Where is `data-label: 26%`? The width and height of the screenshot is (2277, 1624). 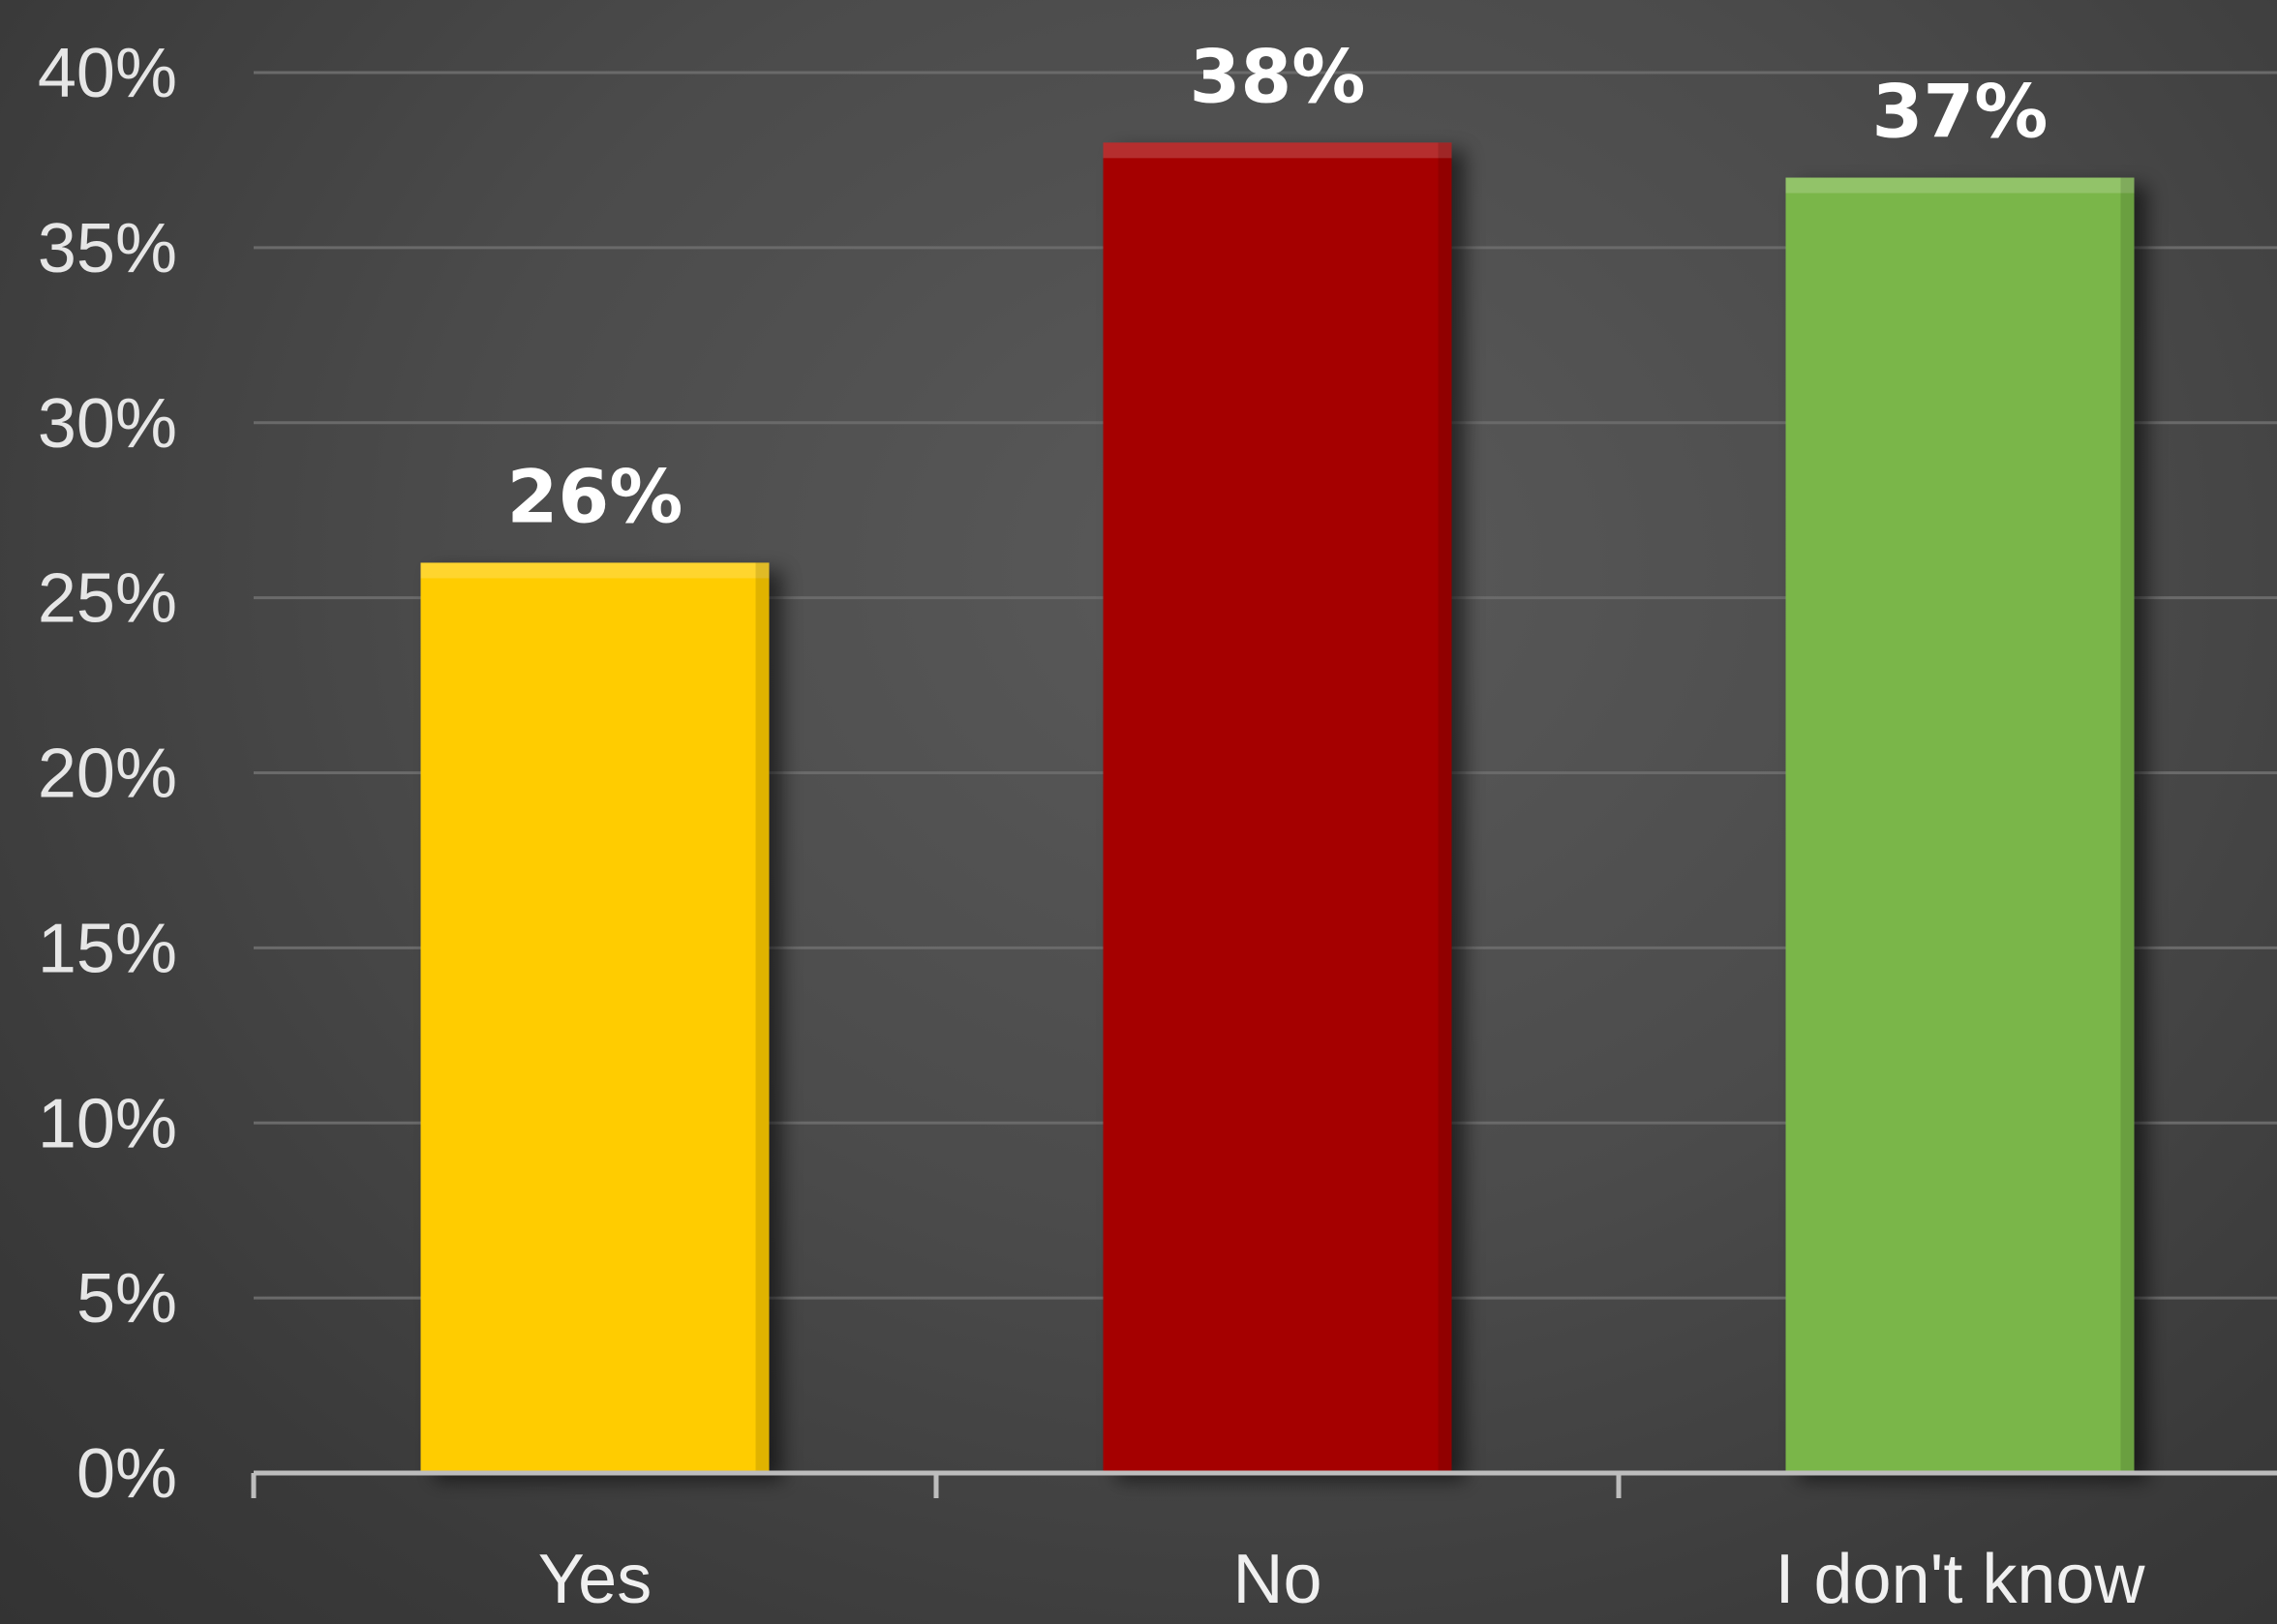 data-label: 26% is located at coordinates (595, 496).